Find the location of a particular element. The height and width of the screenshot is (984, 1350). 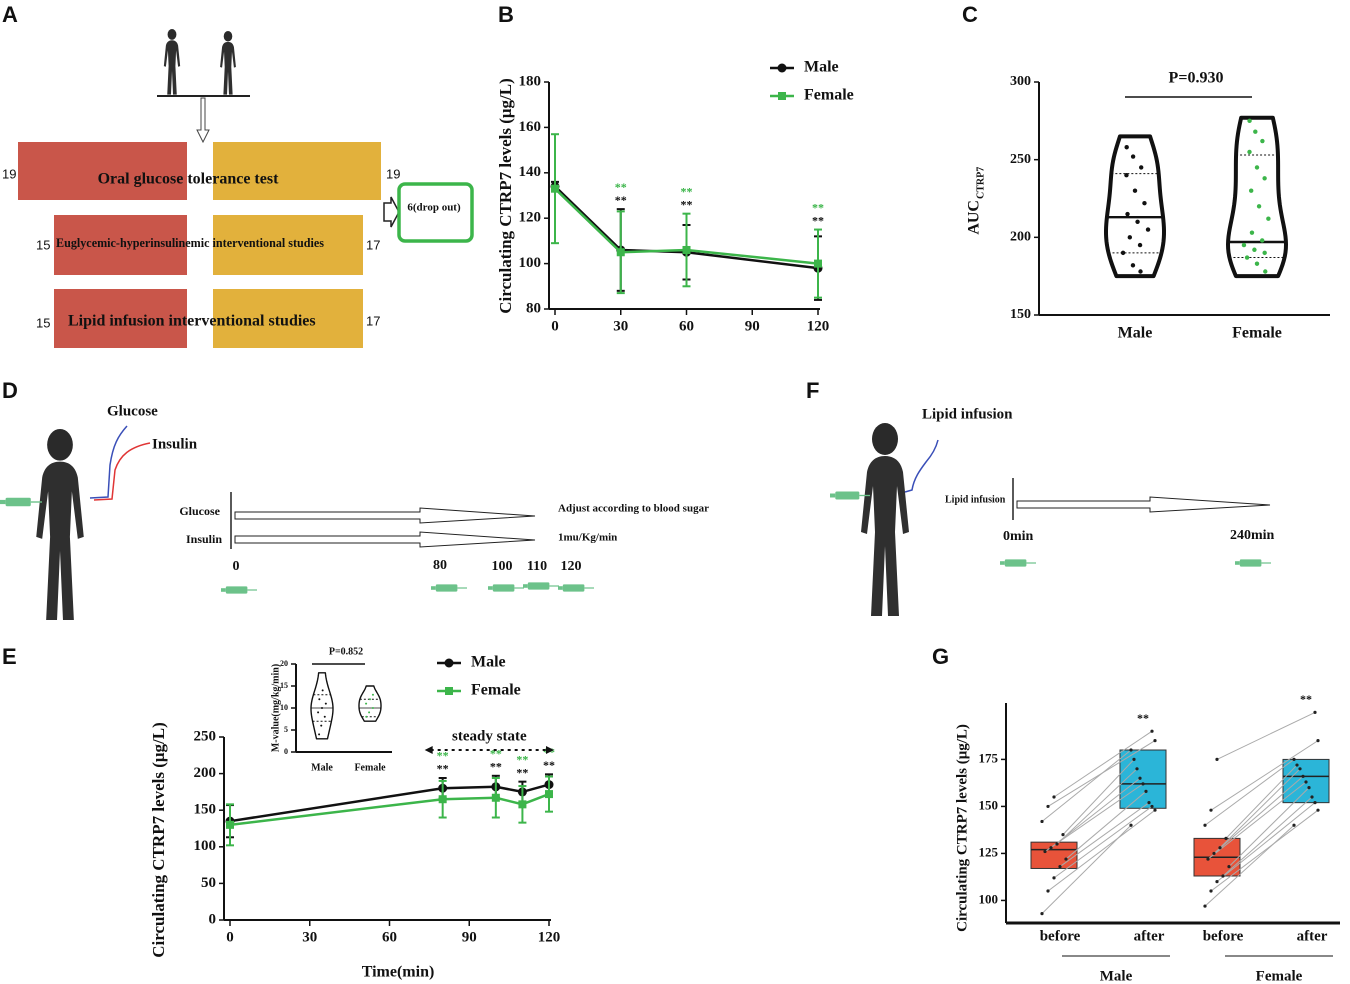

time-label: 110 is located at coordinates (537, 566).